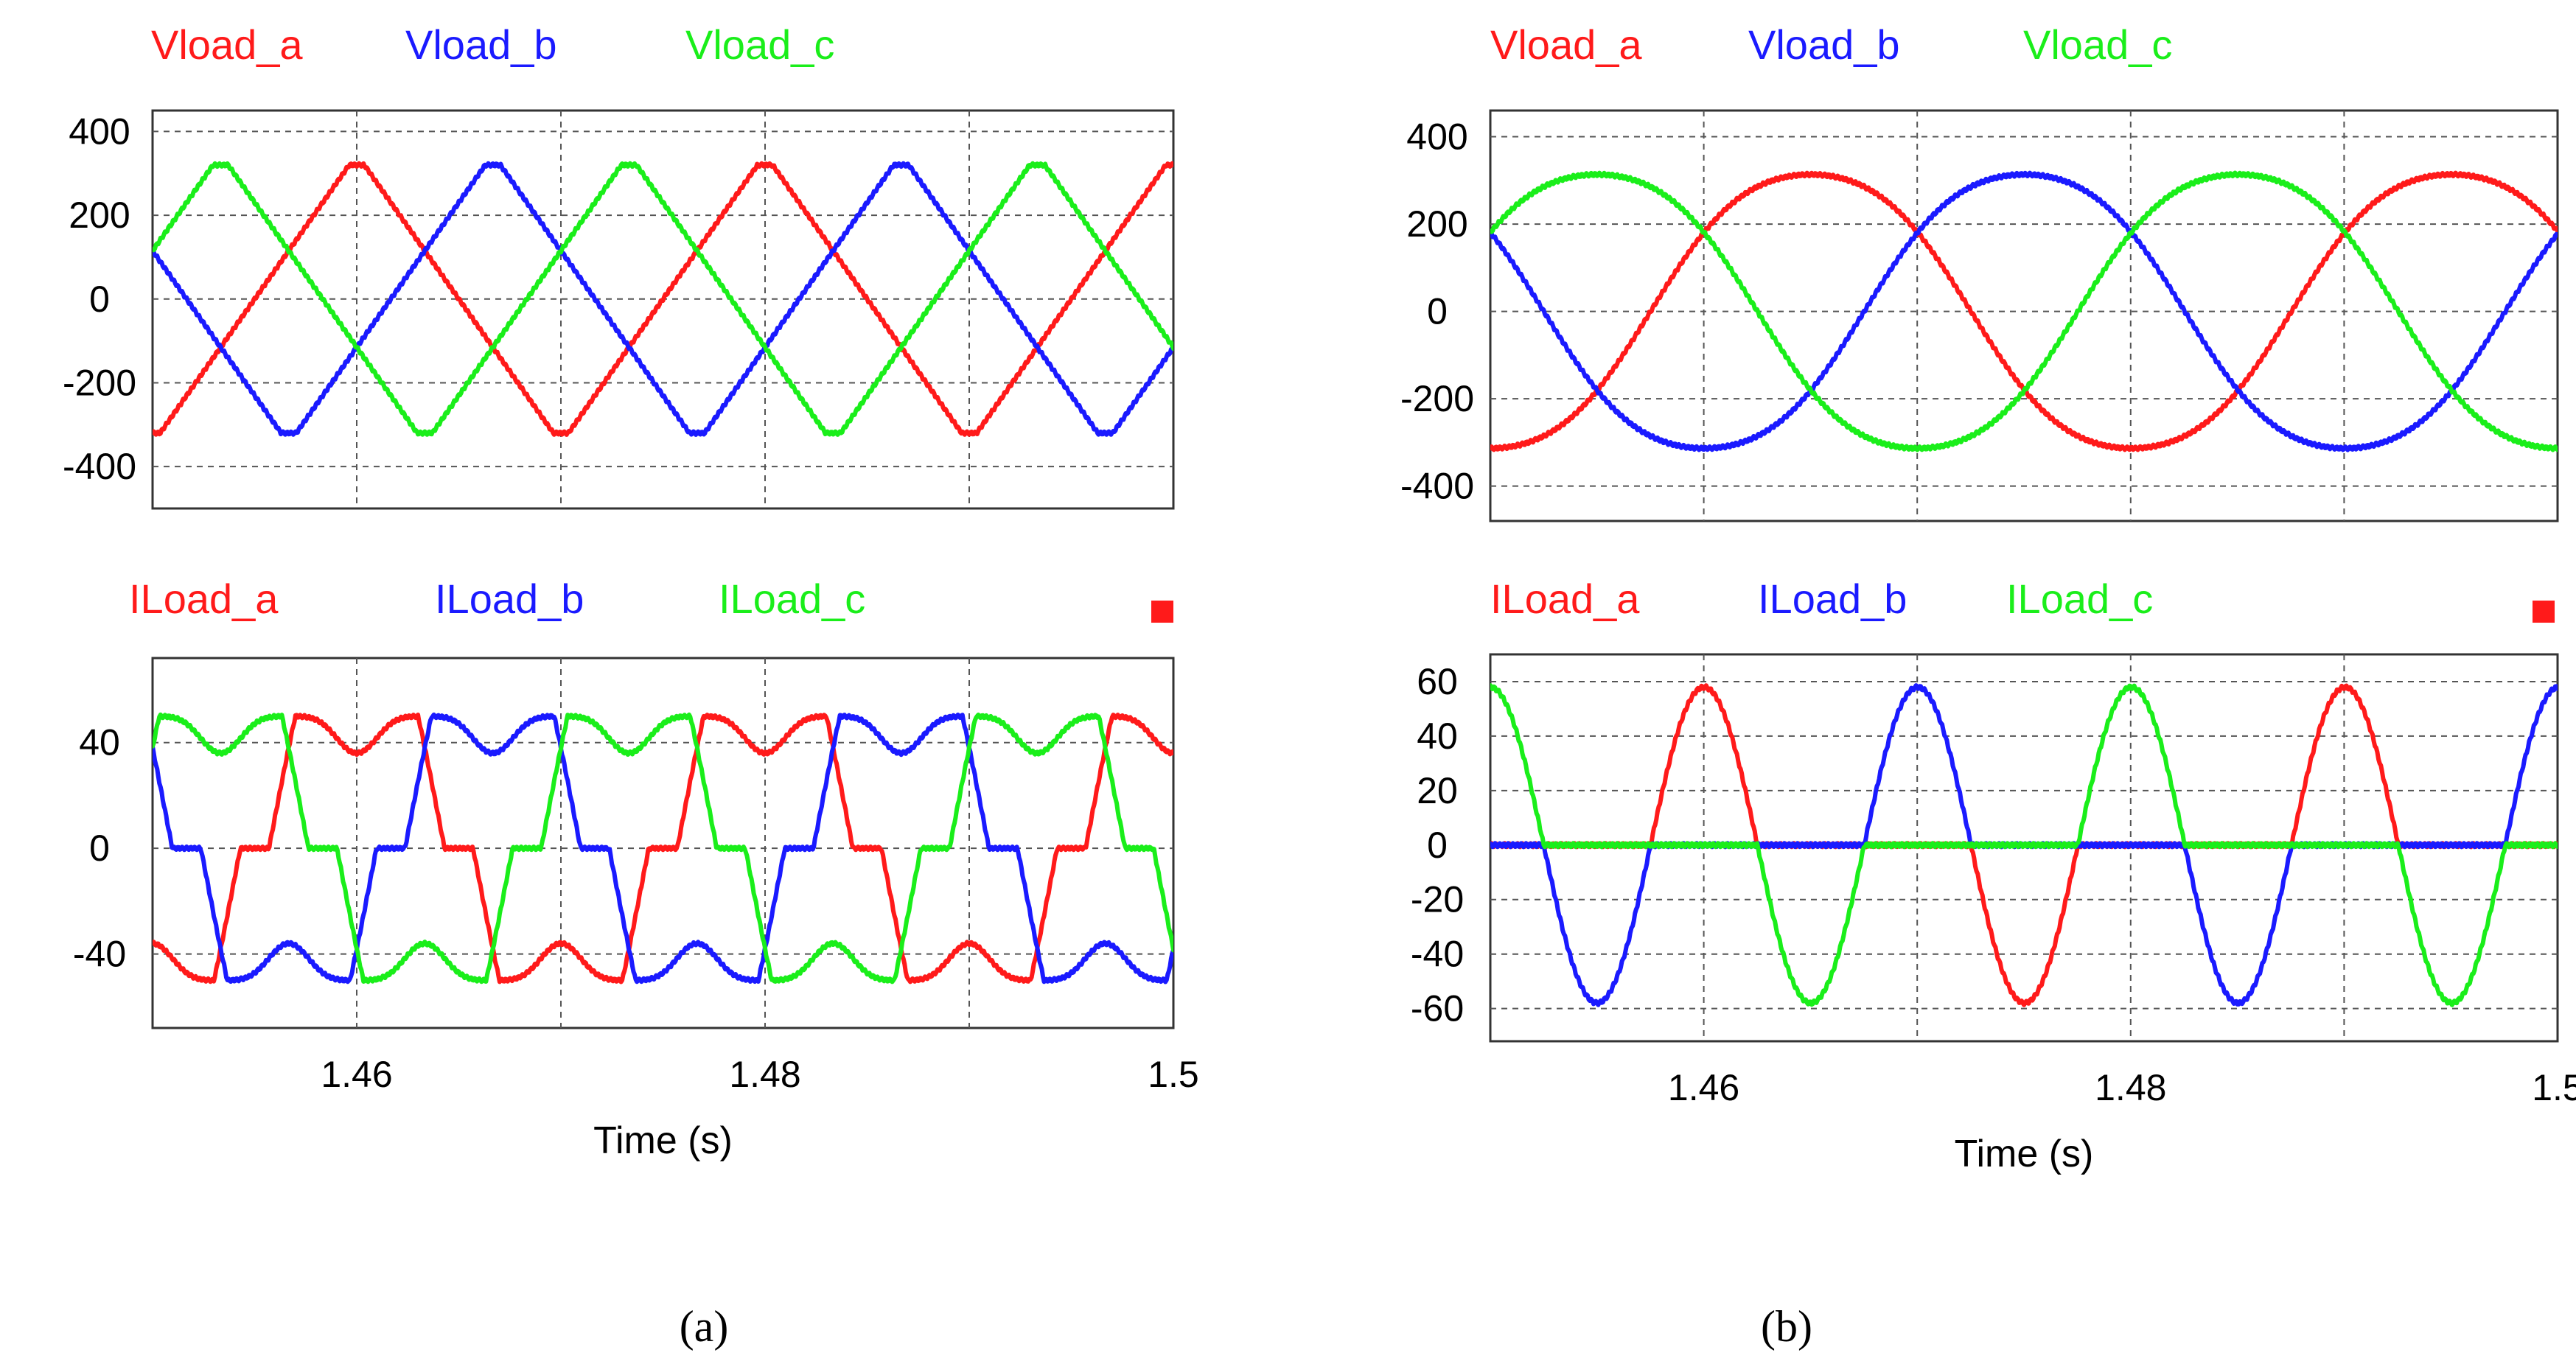 Image resolution: width=2576 pixels, height=1364 pixels. Describe the element at coordinates (1437, 899) in the screenshot. I see `y-tick-label: -20` at that location.